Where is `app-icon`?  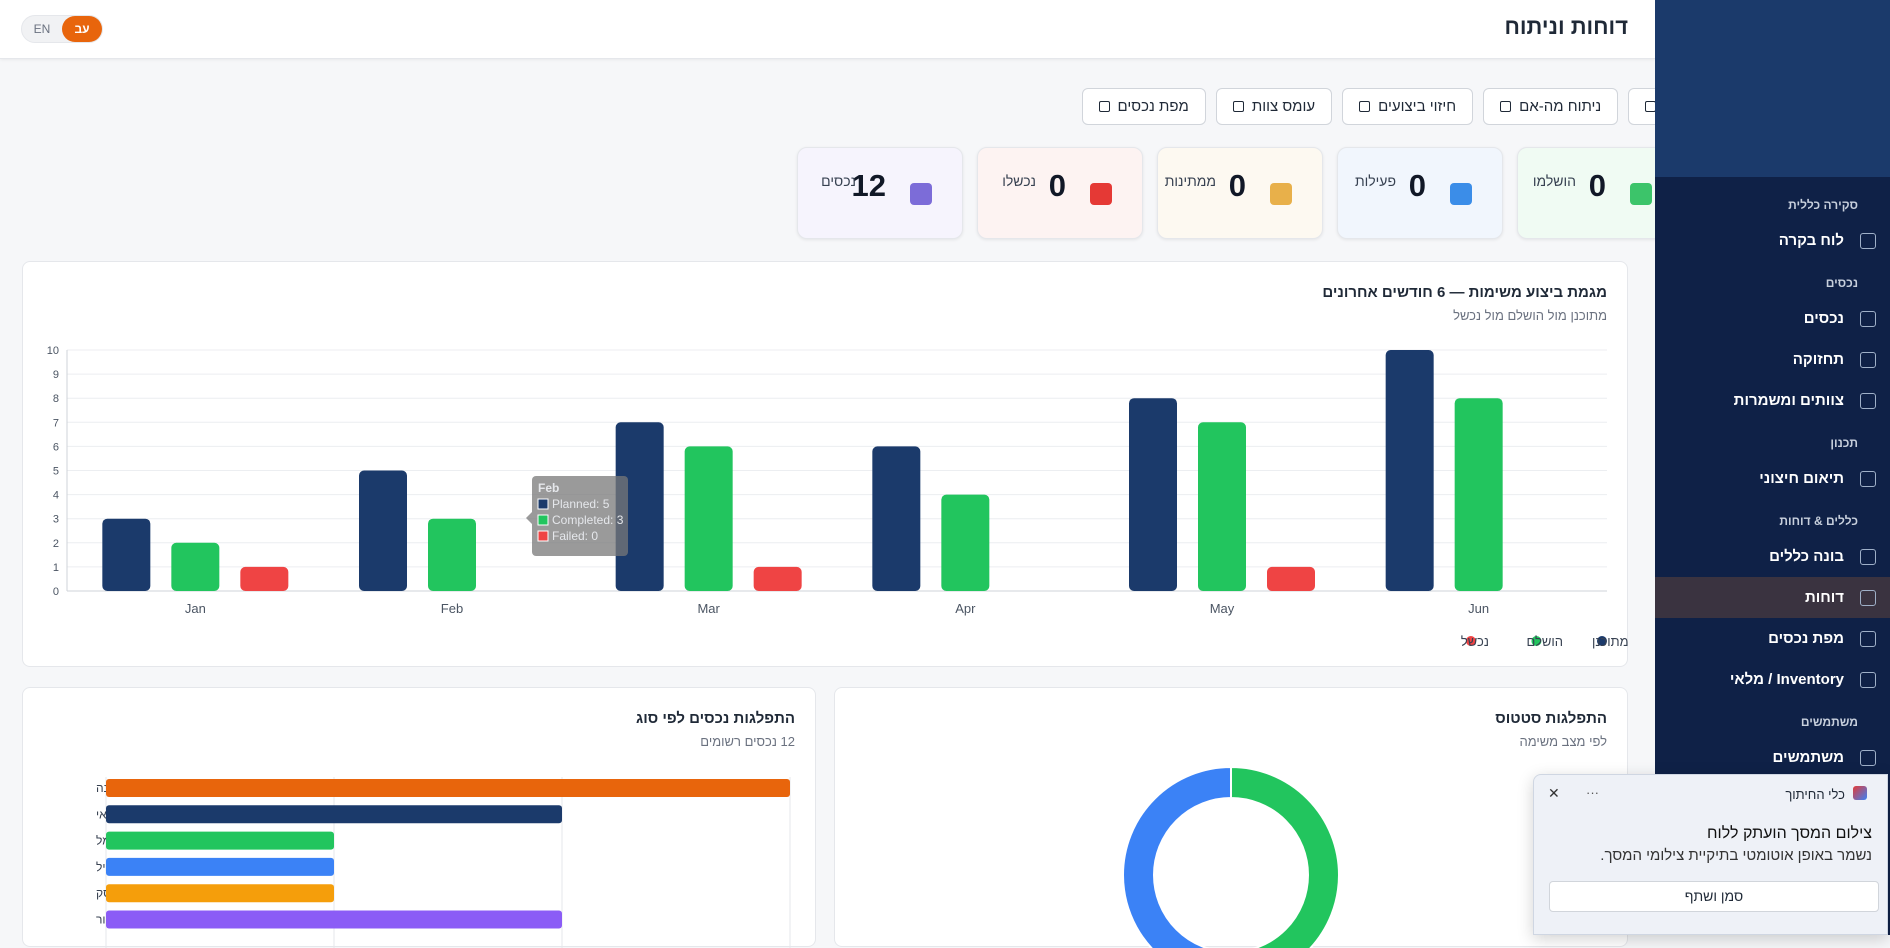
app-icon is located at coordinates (1860, 793).